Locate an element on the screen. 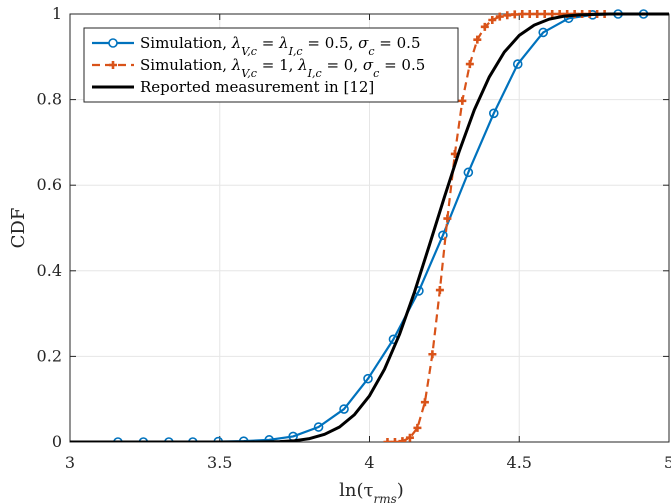  y-tick-label: 0.4 is located at coordinates (49, 270).